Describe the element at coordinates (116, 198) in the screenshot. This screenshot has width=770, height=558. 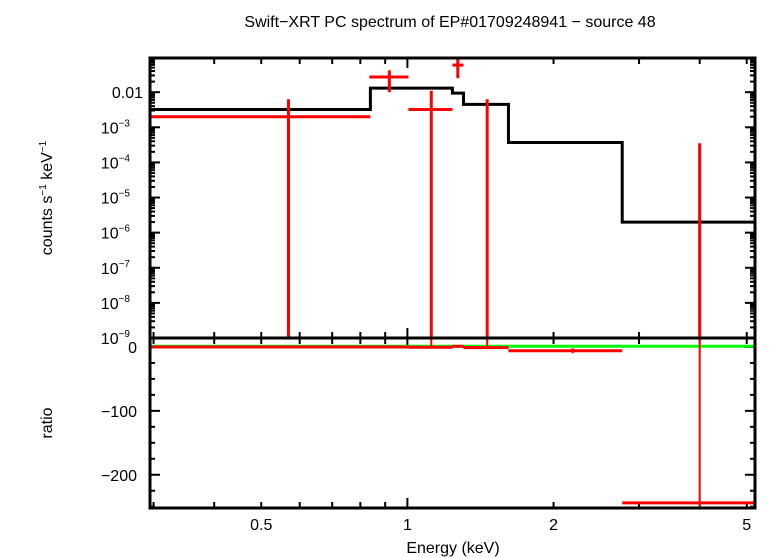
I see `y-tick-label: 10⁻⁵` at that location.